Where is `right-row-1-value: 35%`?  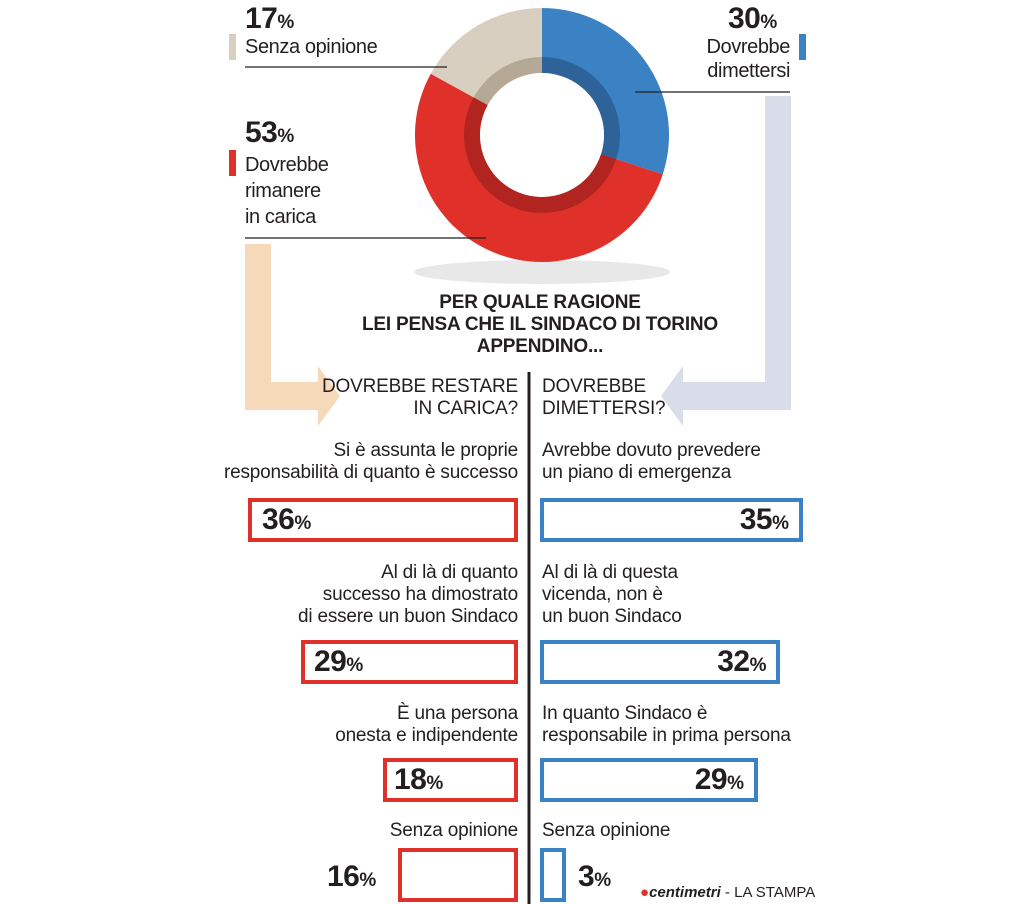 right-row-1-value: 35% is located at coordinates (764, 519).